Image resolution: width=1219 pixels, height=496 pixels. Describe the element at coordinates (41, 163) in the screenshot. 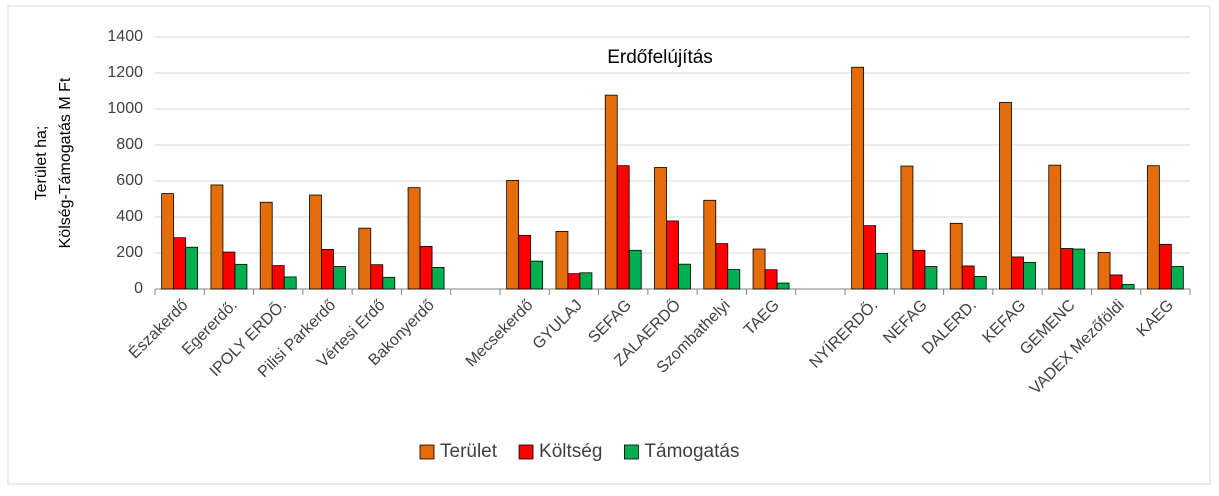

I see `y-axis-label: Terület ha;` at that location.